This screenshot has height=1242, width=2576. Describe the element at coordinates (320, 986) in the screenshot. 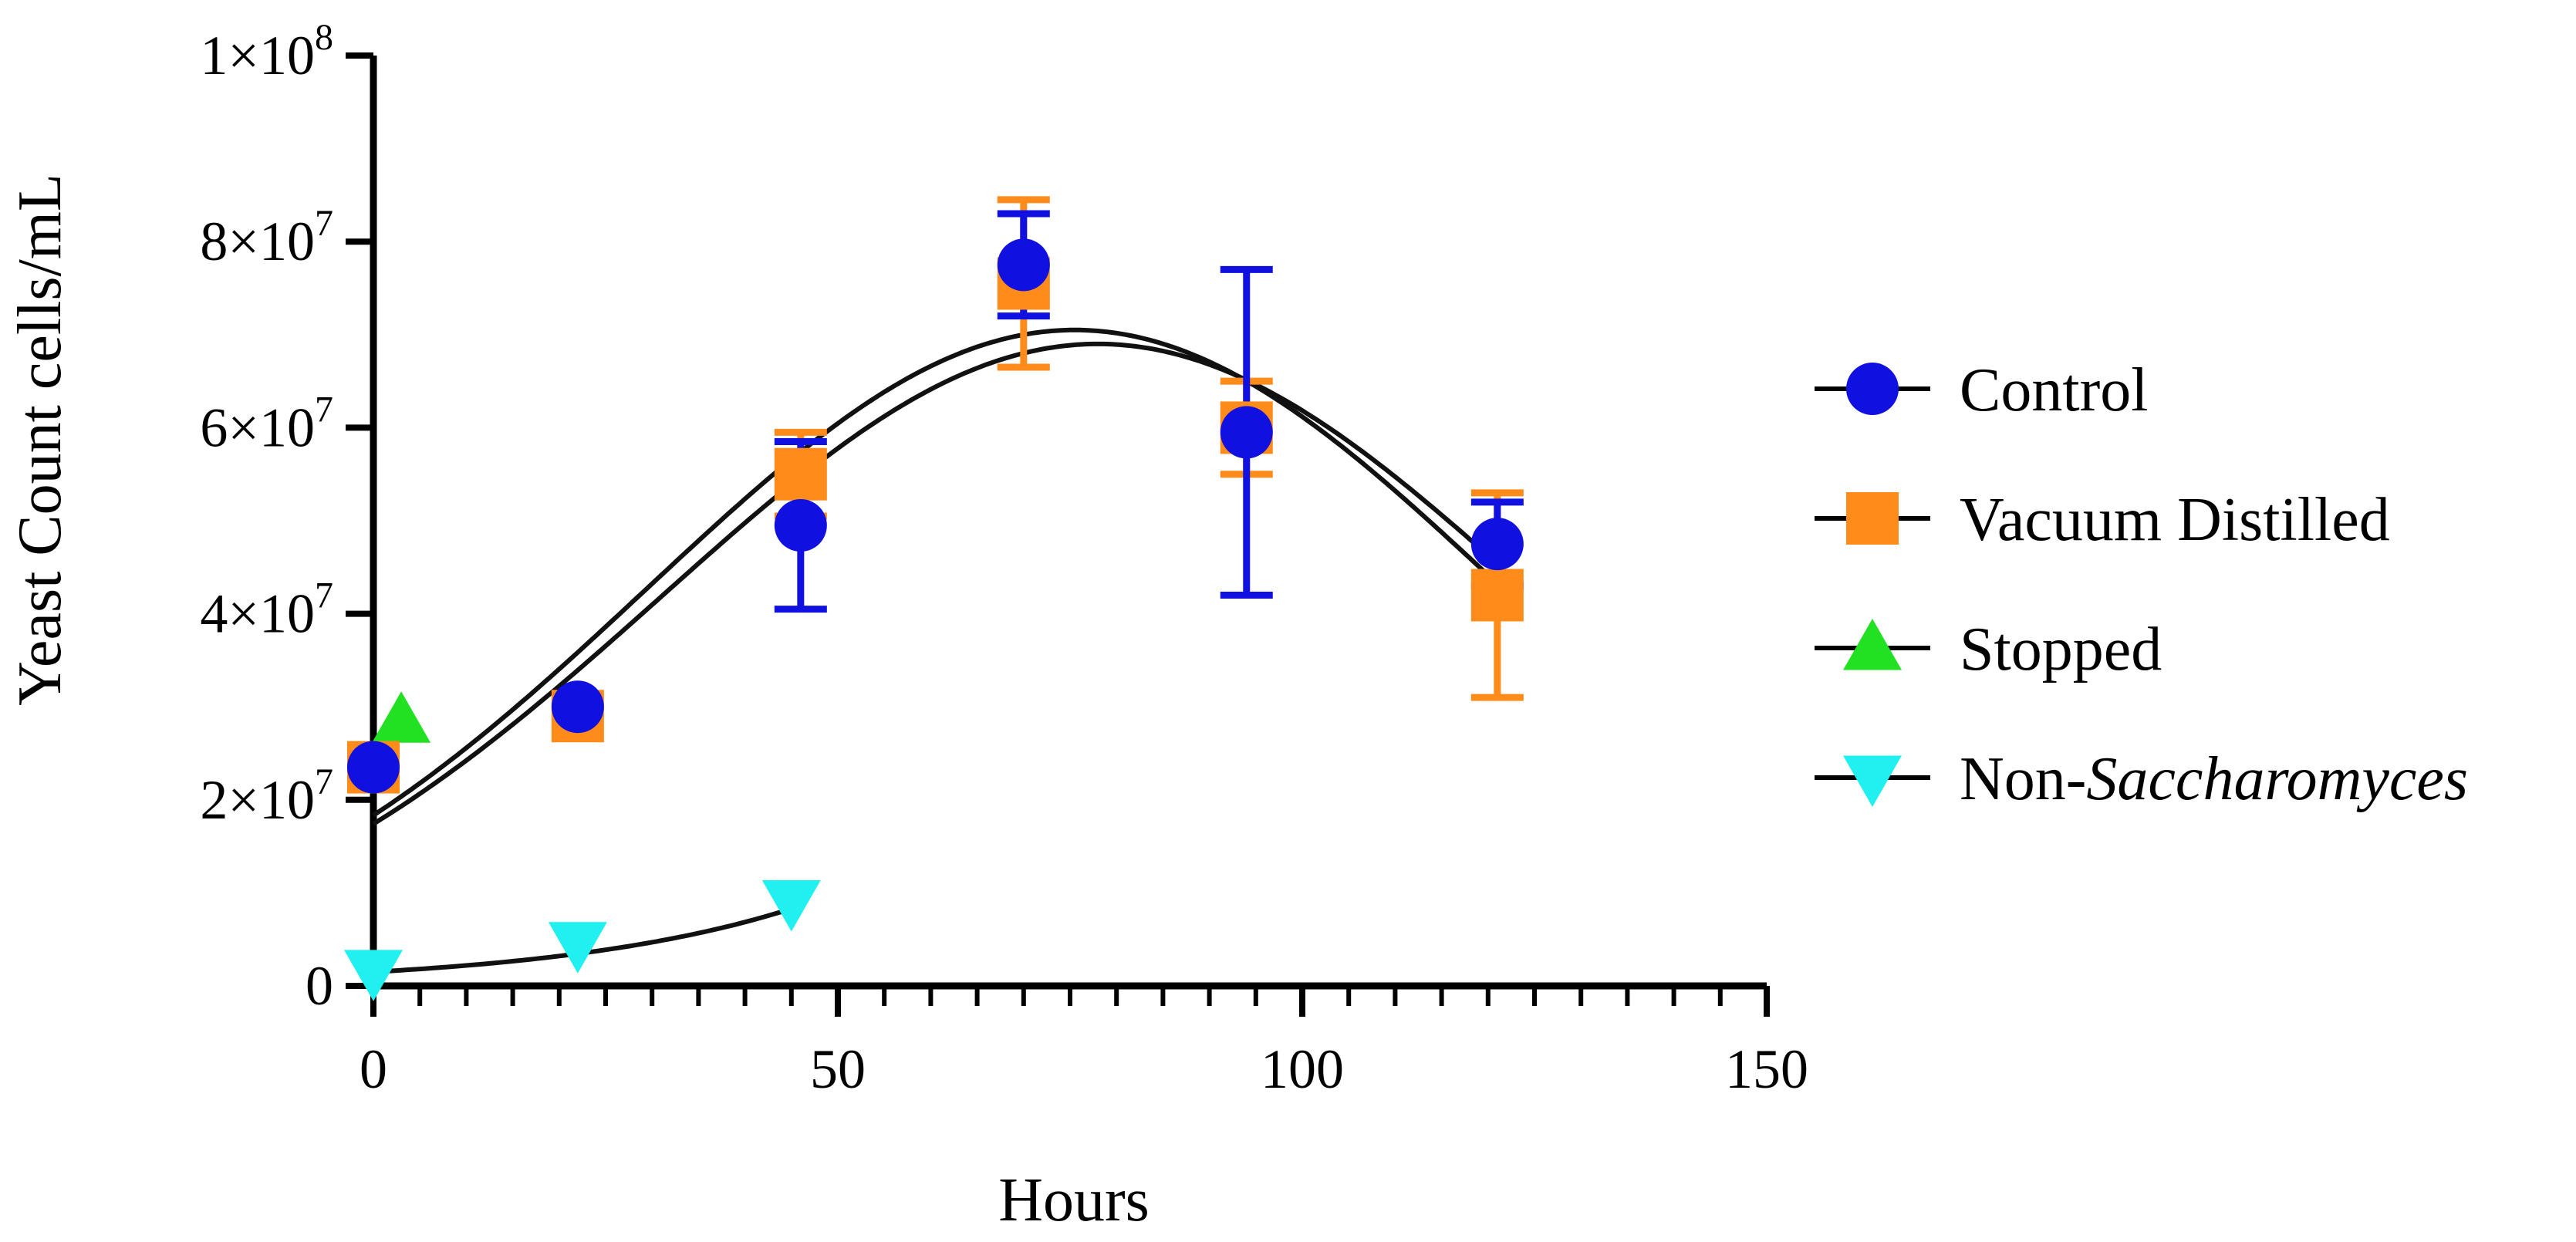

I see `y-tick-label: 0` at that location.